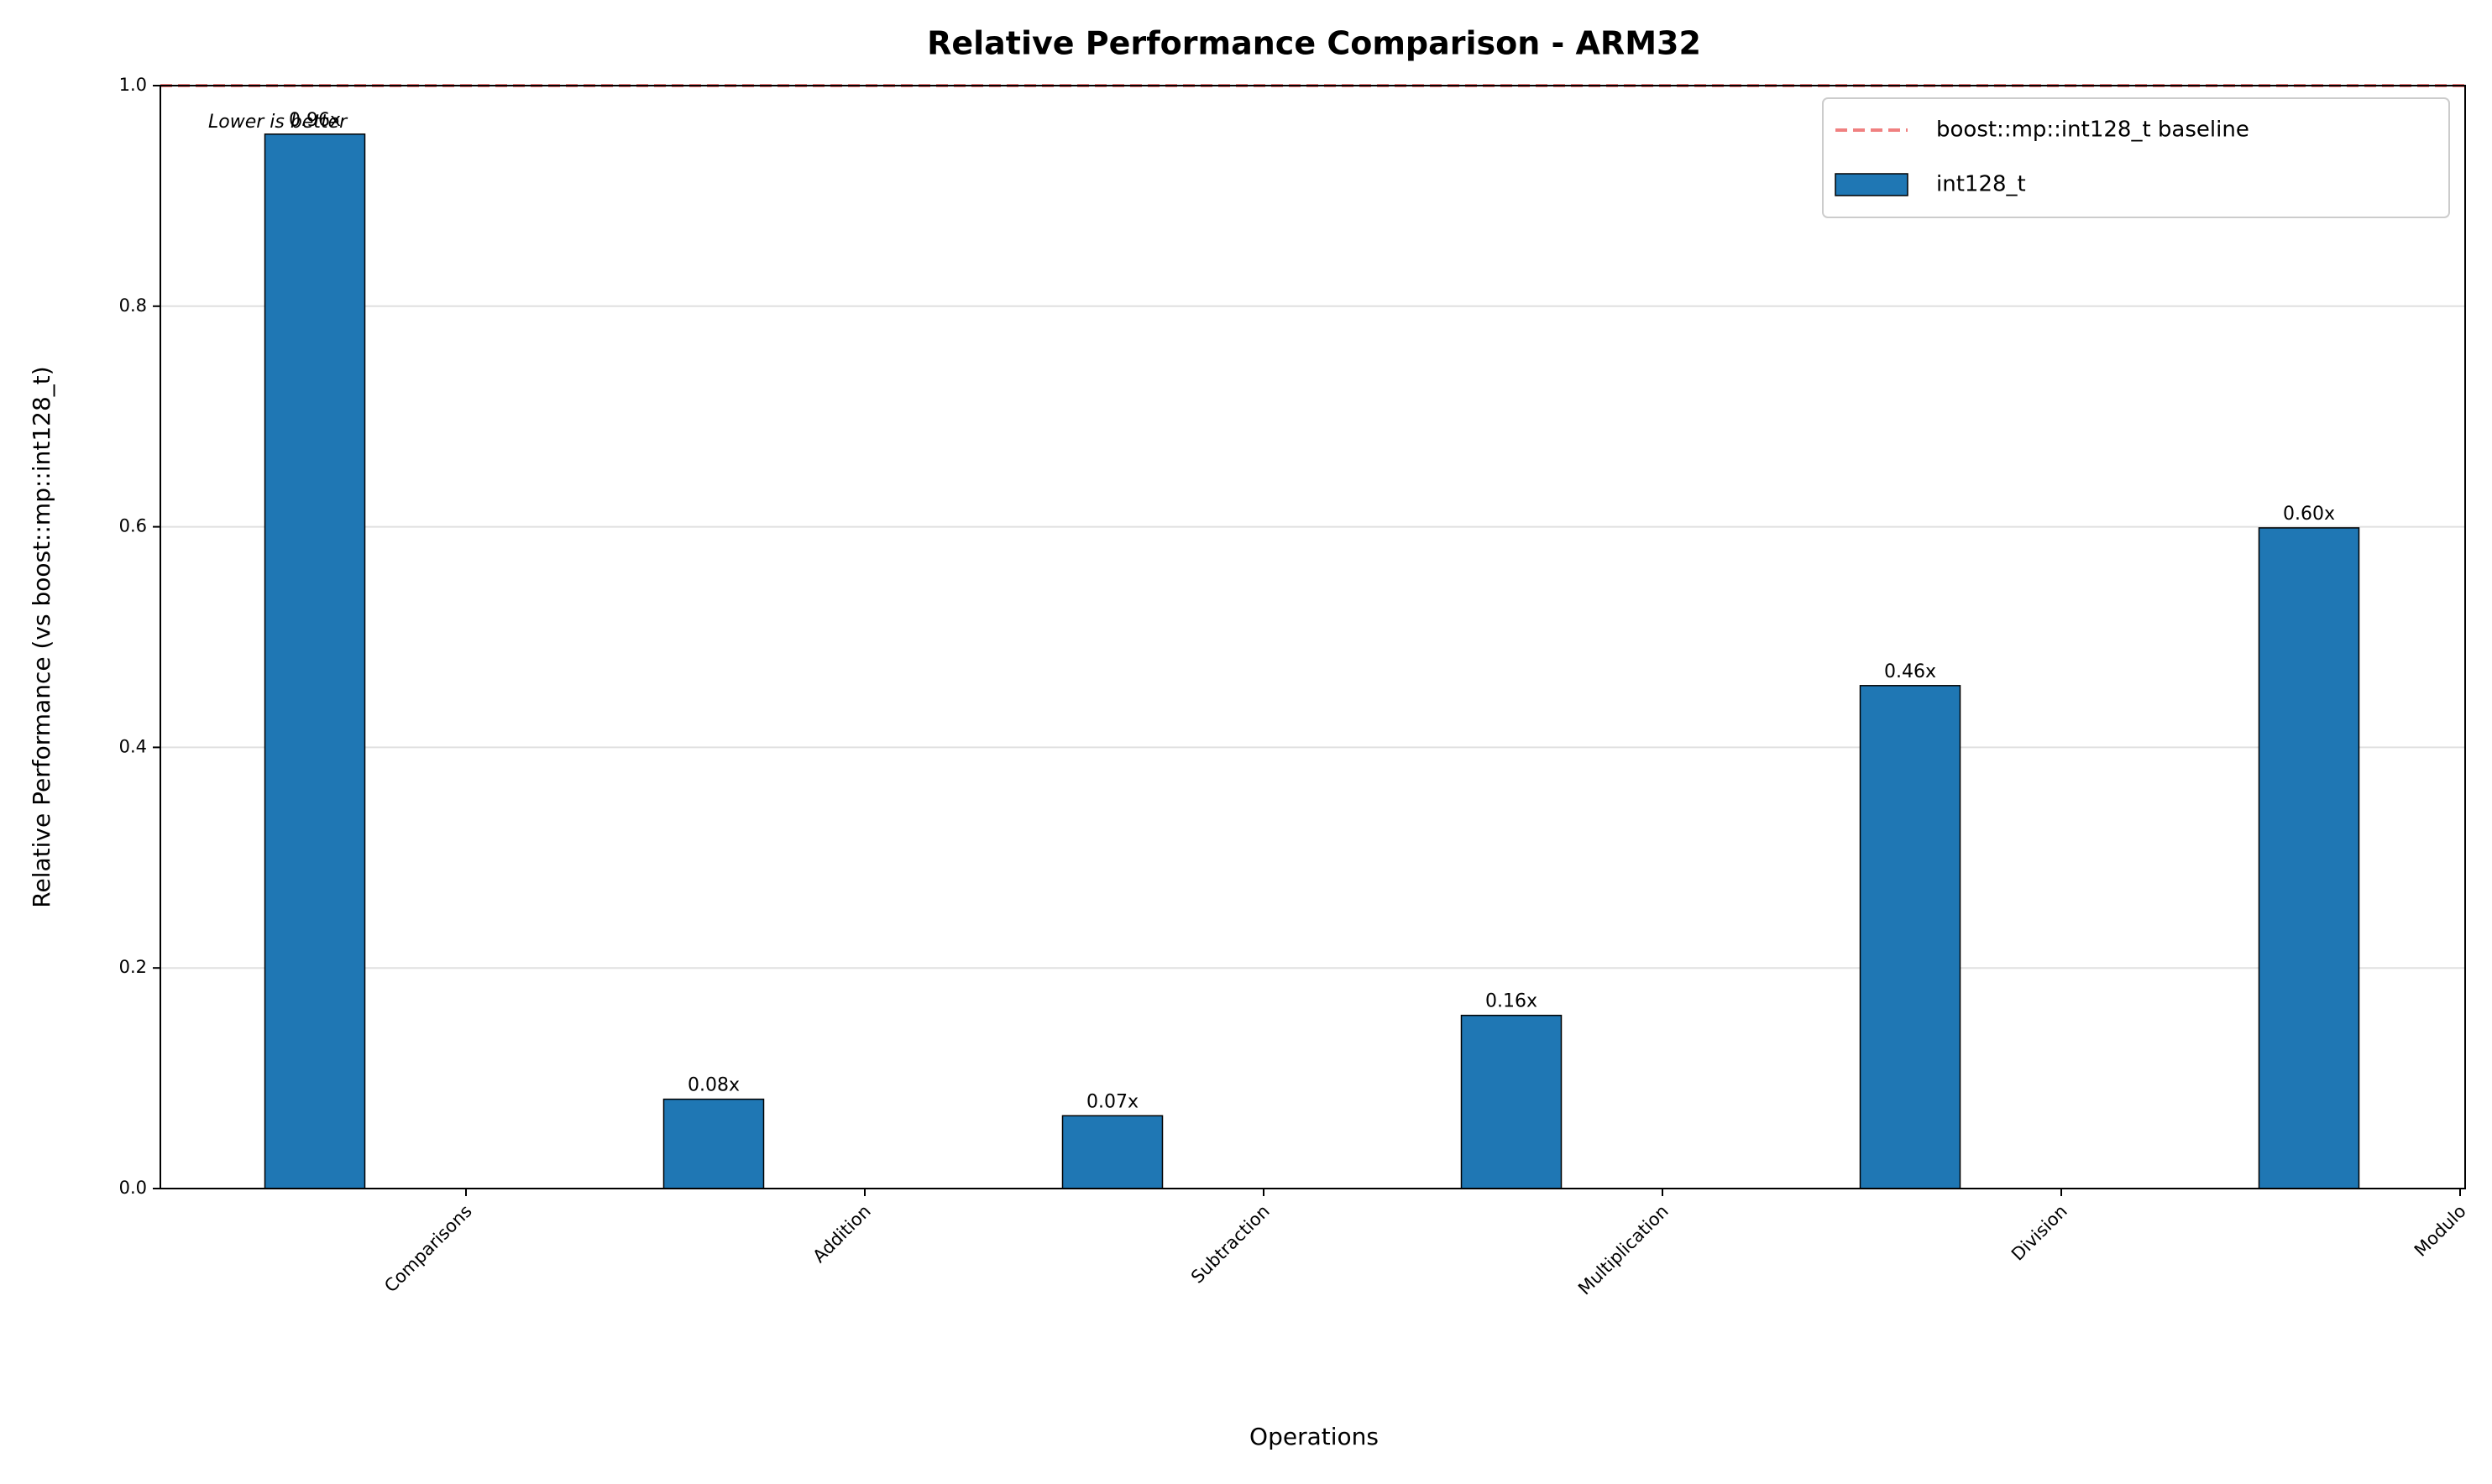 The height and width of the screenshot is (1484, 2492). What do you see at coordinates (133, 526) in the screenshot?
I see `y-tick-label: 0.6` at bounding box center [133, 526].